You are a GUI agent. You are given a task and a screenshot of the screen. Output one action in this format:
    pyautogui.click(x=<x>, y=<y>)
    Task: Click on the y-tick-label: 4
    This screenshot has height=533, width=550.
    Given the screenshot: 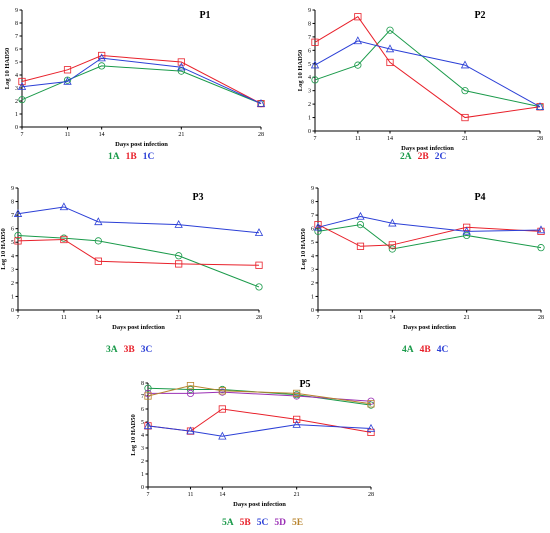 What is the action you would take?
    pyautogui.click(x=12, y=257)
    